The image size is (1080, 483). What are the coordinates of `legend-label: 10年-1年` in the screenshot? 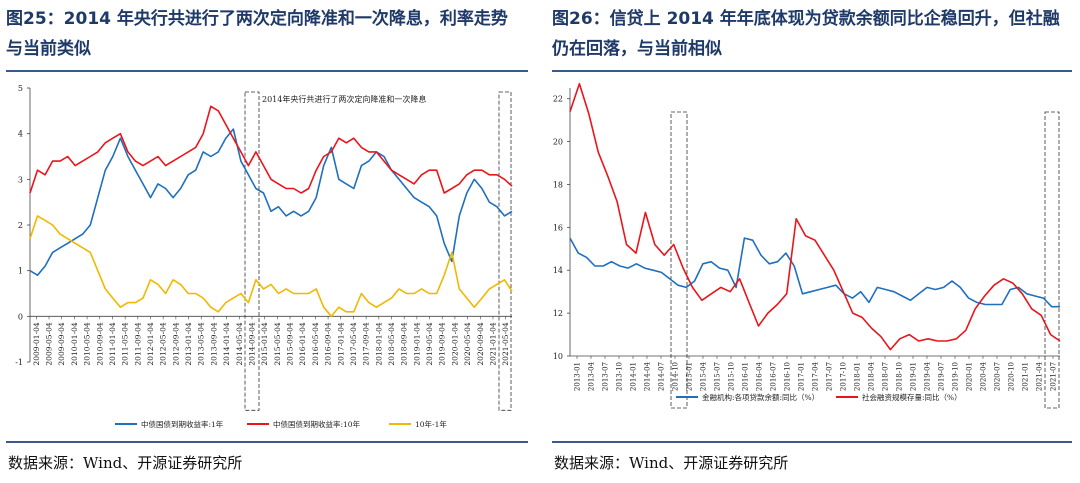 It's located at (431, 424).